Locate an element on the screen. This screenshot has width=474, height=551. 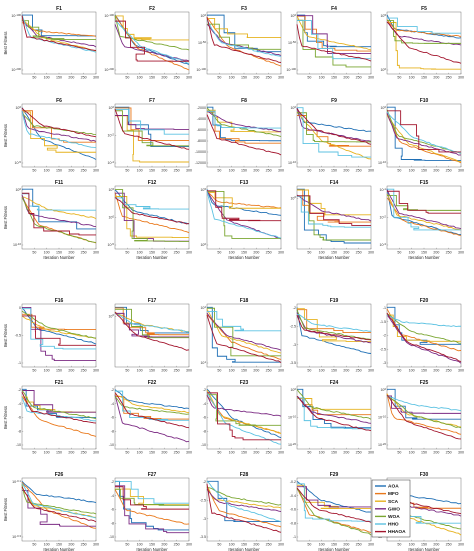
y-tick-label: 10-50 is located at coordinates (202, 42).